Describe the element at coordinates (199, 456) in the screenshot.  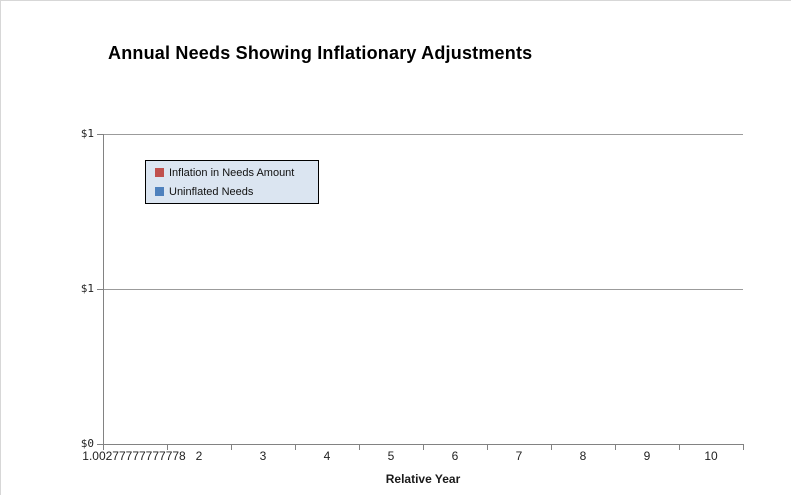
I see `x-axis-label: 2` at that location.